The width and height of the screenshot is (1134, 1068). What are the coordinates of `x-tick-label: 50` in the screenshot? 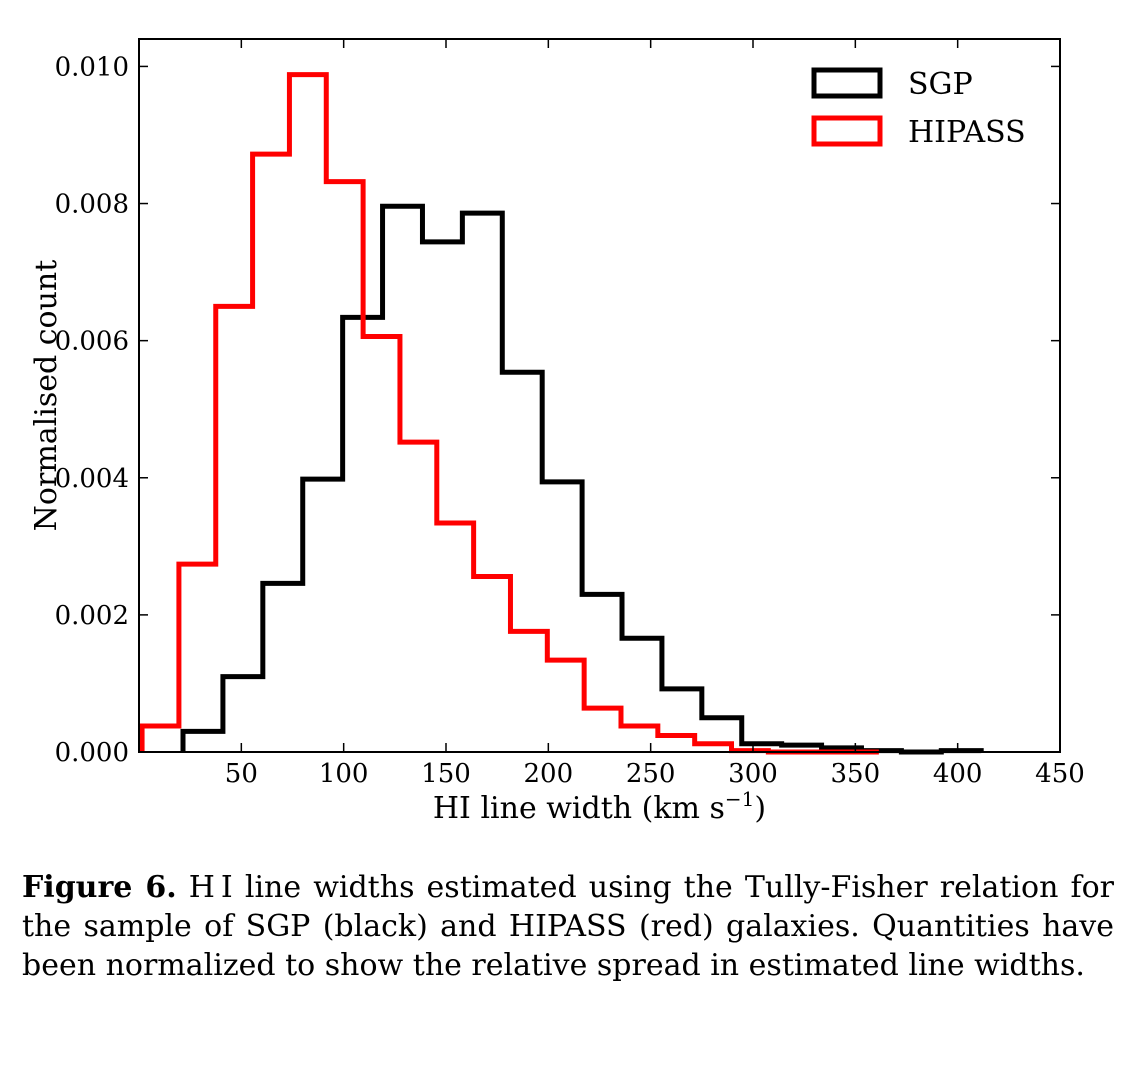 It's located at (241, 774).